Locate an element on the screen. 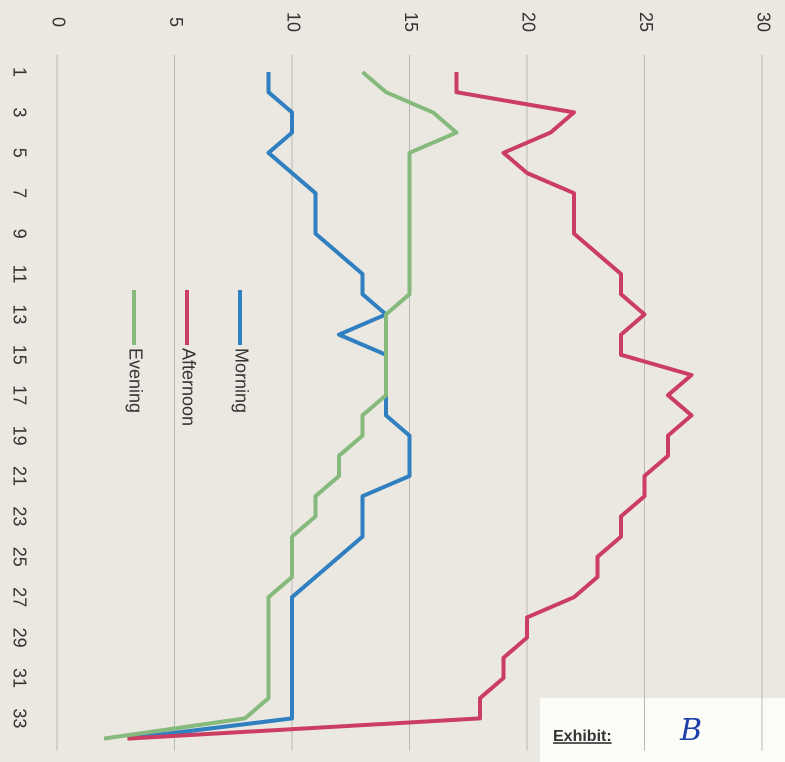 The image size is (785, 762). y-tick-label: 15 is located at coordinates (411, 22).